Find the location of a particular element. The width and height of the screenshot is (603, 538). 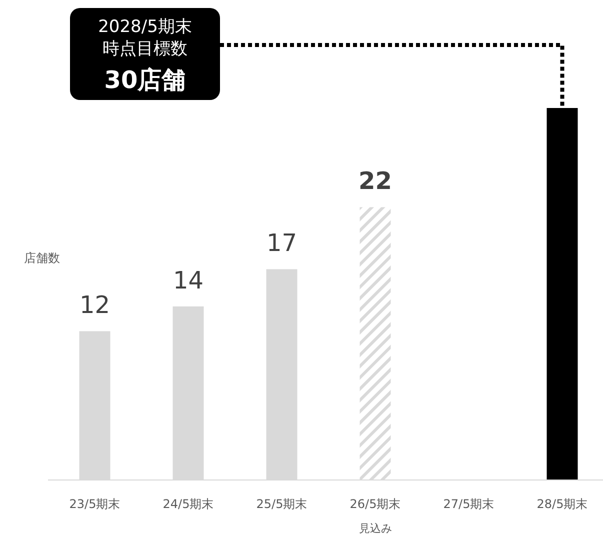

x-tick-label: 23/5期末 is located at coordinates (94, 504).